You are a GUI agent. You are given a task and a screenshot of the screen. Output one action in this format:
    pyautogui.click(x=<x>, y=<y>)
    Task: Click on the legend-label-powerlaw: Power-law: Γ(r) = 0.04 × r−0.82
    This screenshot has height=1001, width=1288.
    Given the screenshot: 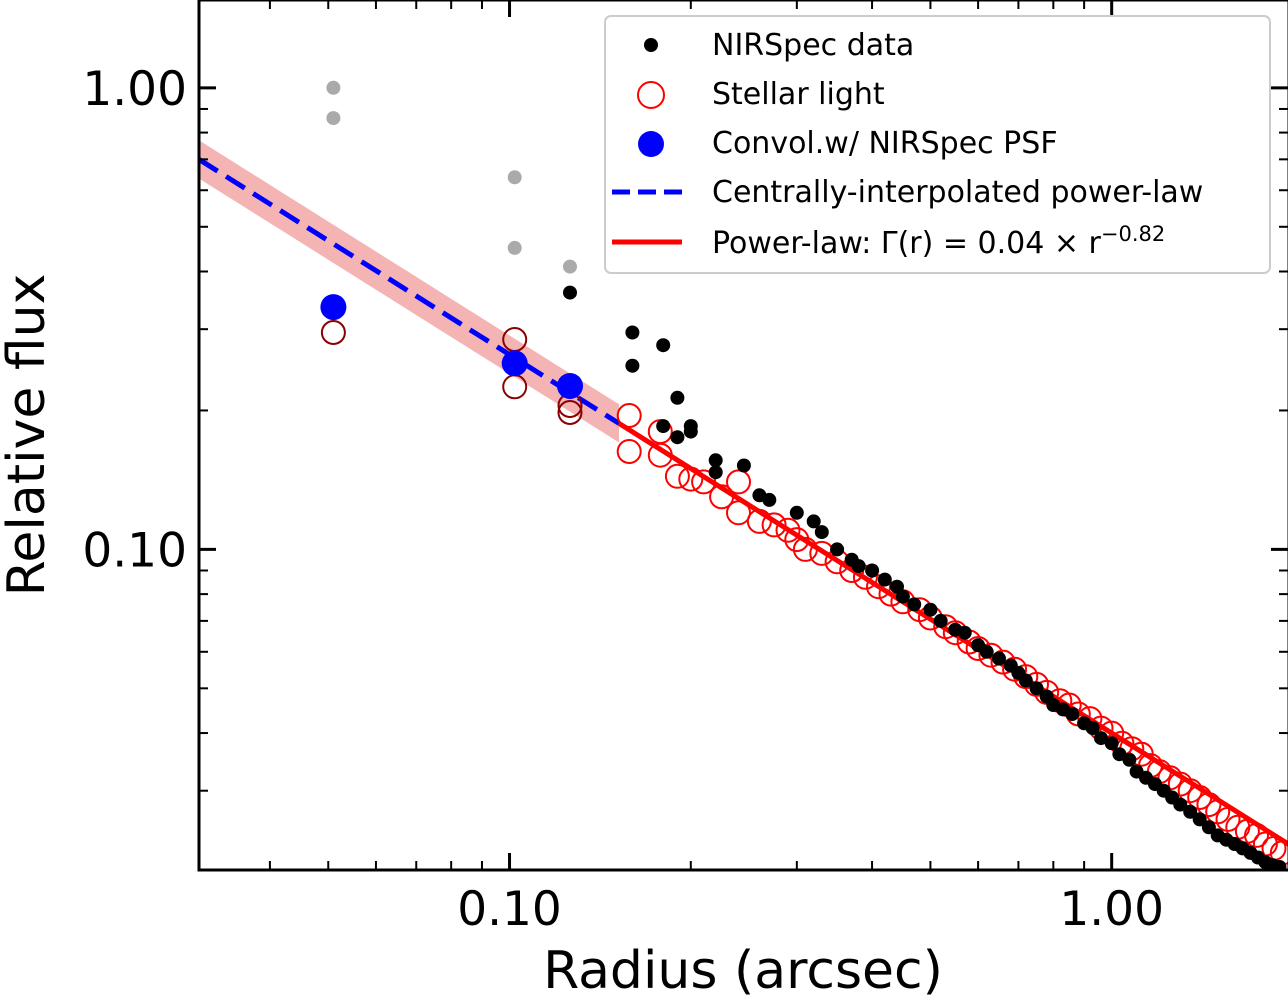 What is the action you would take?
    pyautogui.click(x=938, y=241)
    